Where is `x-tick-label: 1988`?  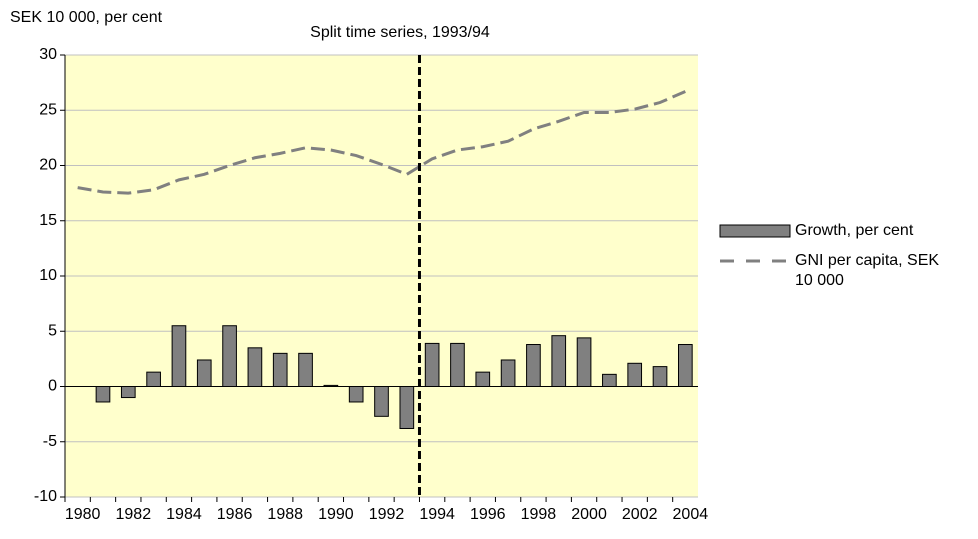 x-tick-label: 1988 is located at coordinates (285, 514).